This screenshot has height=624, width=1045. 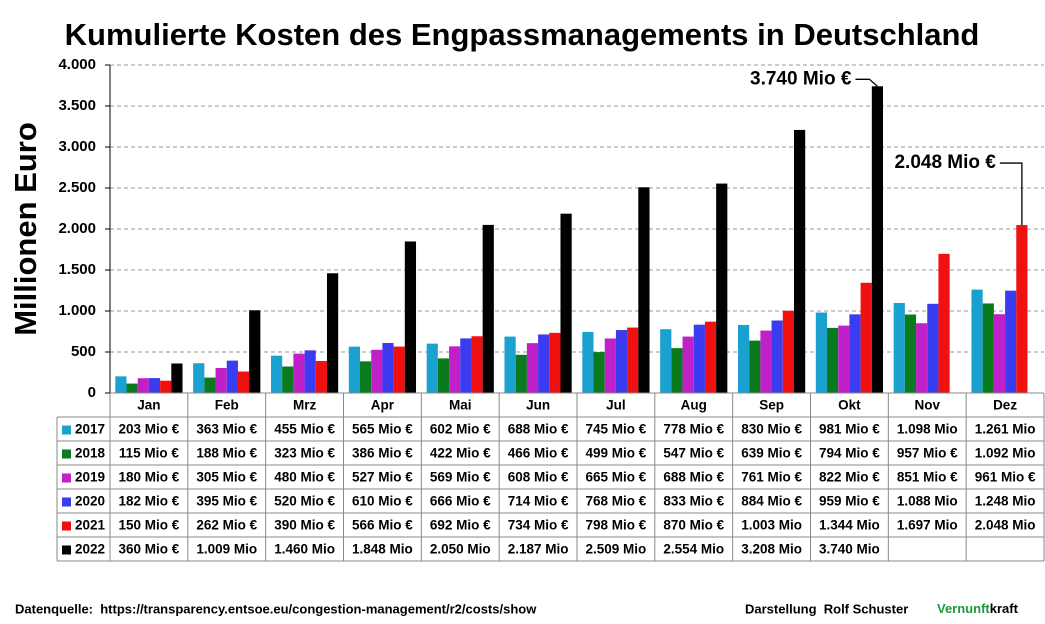 What do you see at coordinates (538, 501) in the screenshot?
I see `table-value: 714 Mio €` at bounding box center [538, 501].